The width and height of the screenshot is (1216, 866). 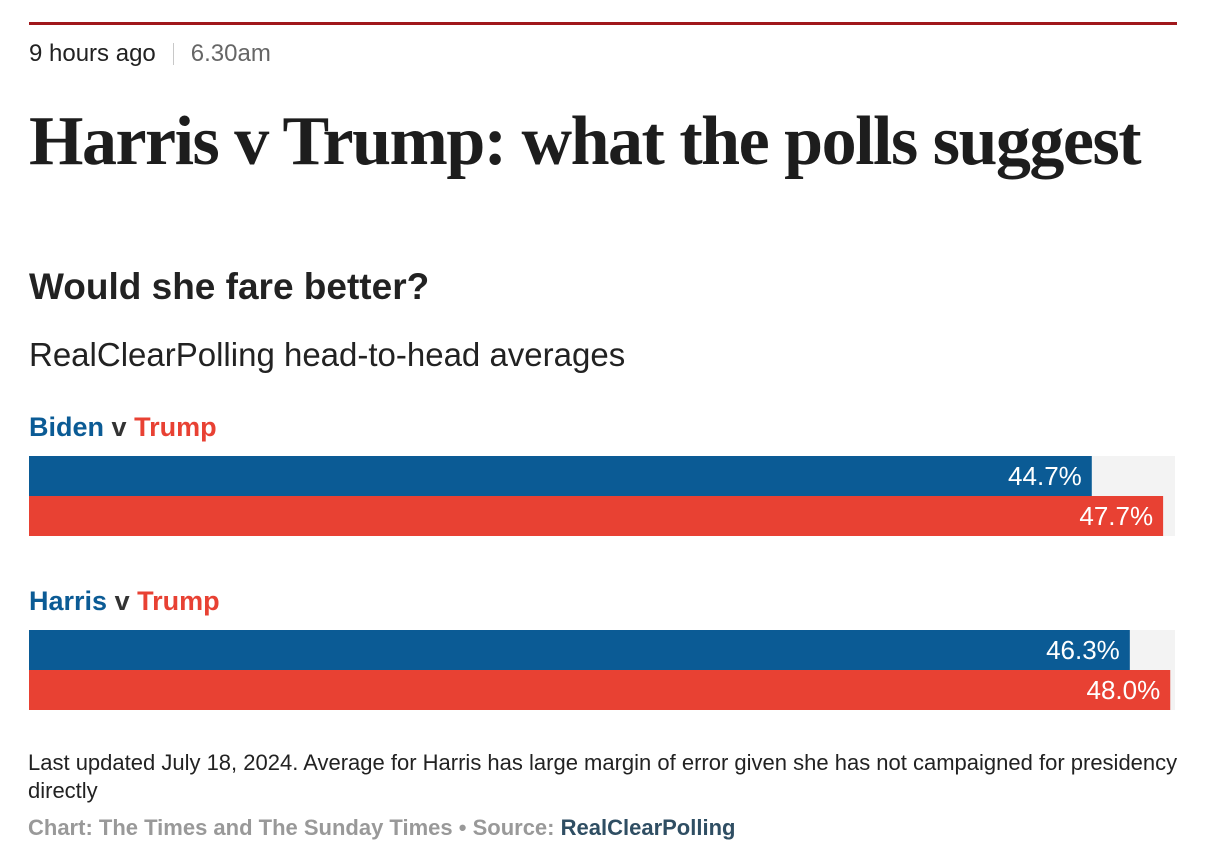 What do you see at coordinates (173, 54) in the screenshot?
I see `meta-divider` at bounding box center [173, 54].